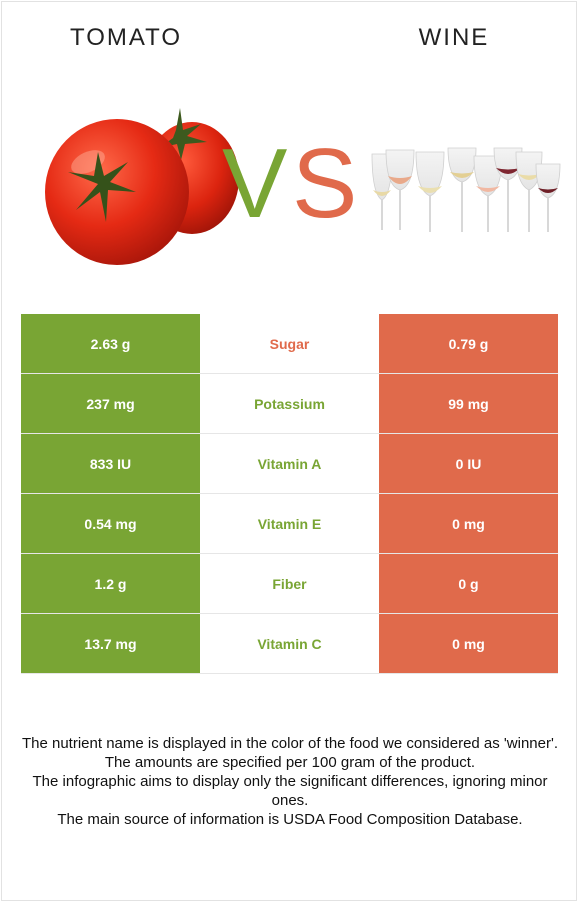 This screenshot has width=580, height=904. I want to click on nutrient-name-cell: Potassium, so click(289, 403).